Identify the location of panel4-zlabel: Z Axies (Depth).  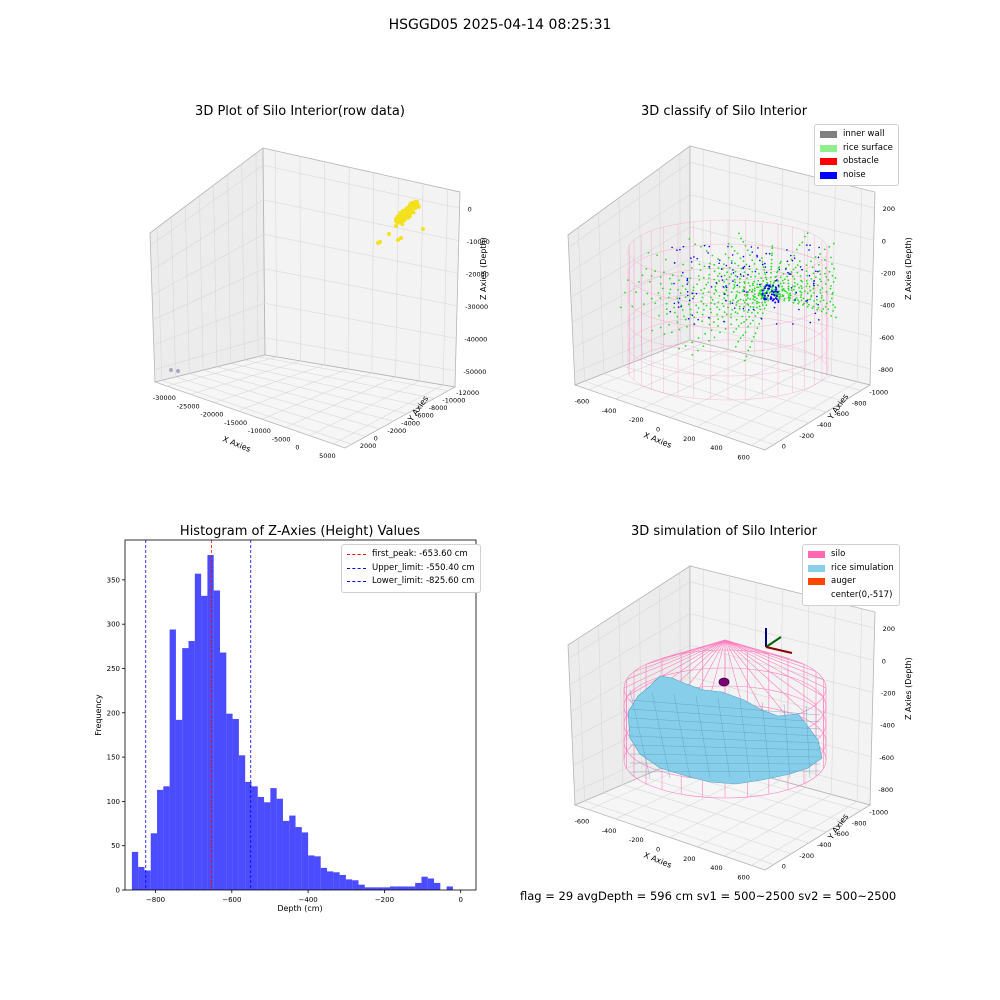
(908, 688).